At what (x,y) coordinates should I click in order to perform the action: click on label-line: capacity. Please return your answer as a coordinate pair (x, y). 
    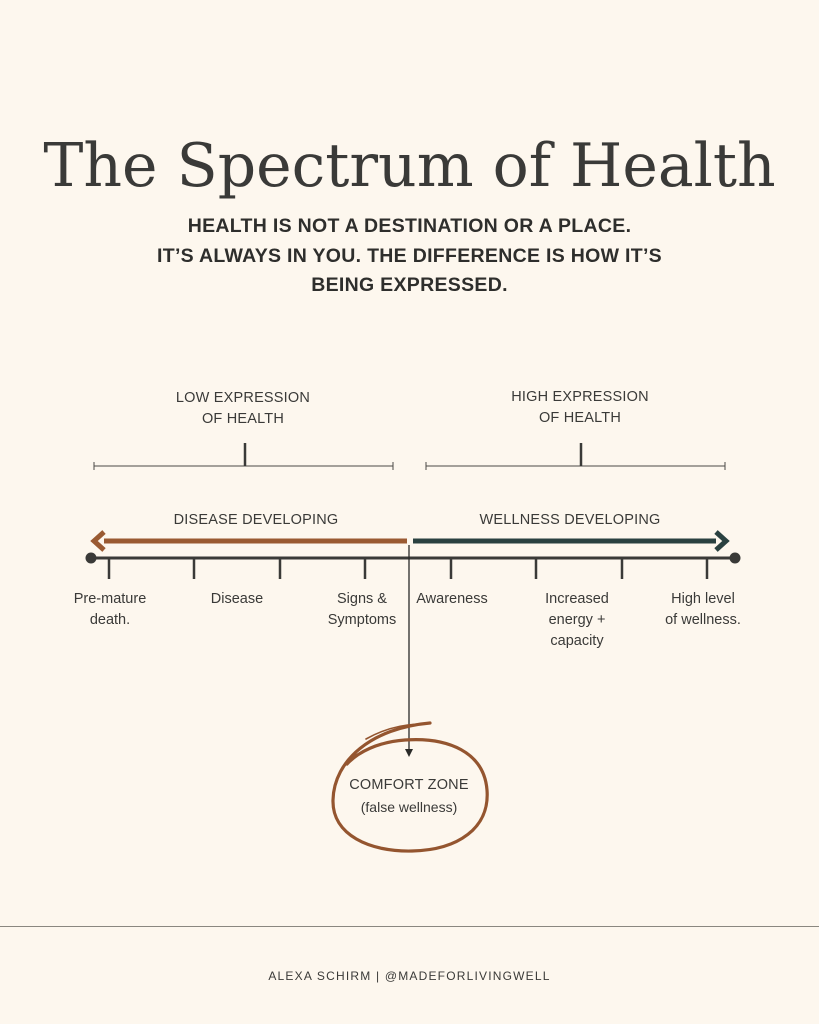
    Looking at the image, I should click on (577, 641).